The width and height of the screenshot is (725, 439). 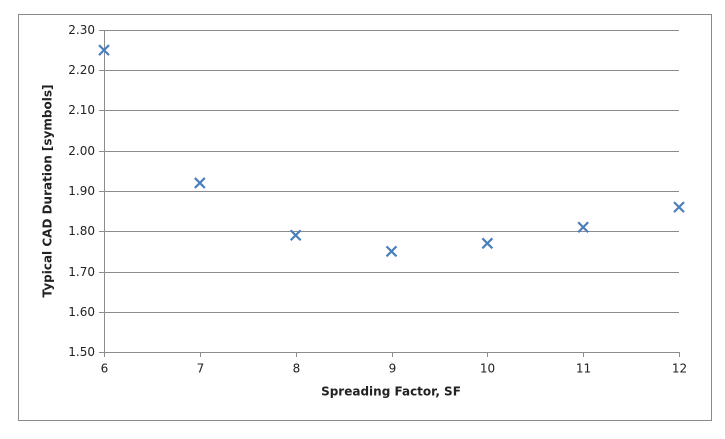 I want to click on y-tick-label: 1.80, so click(x=81, y=231).